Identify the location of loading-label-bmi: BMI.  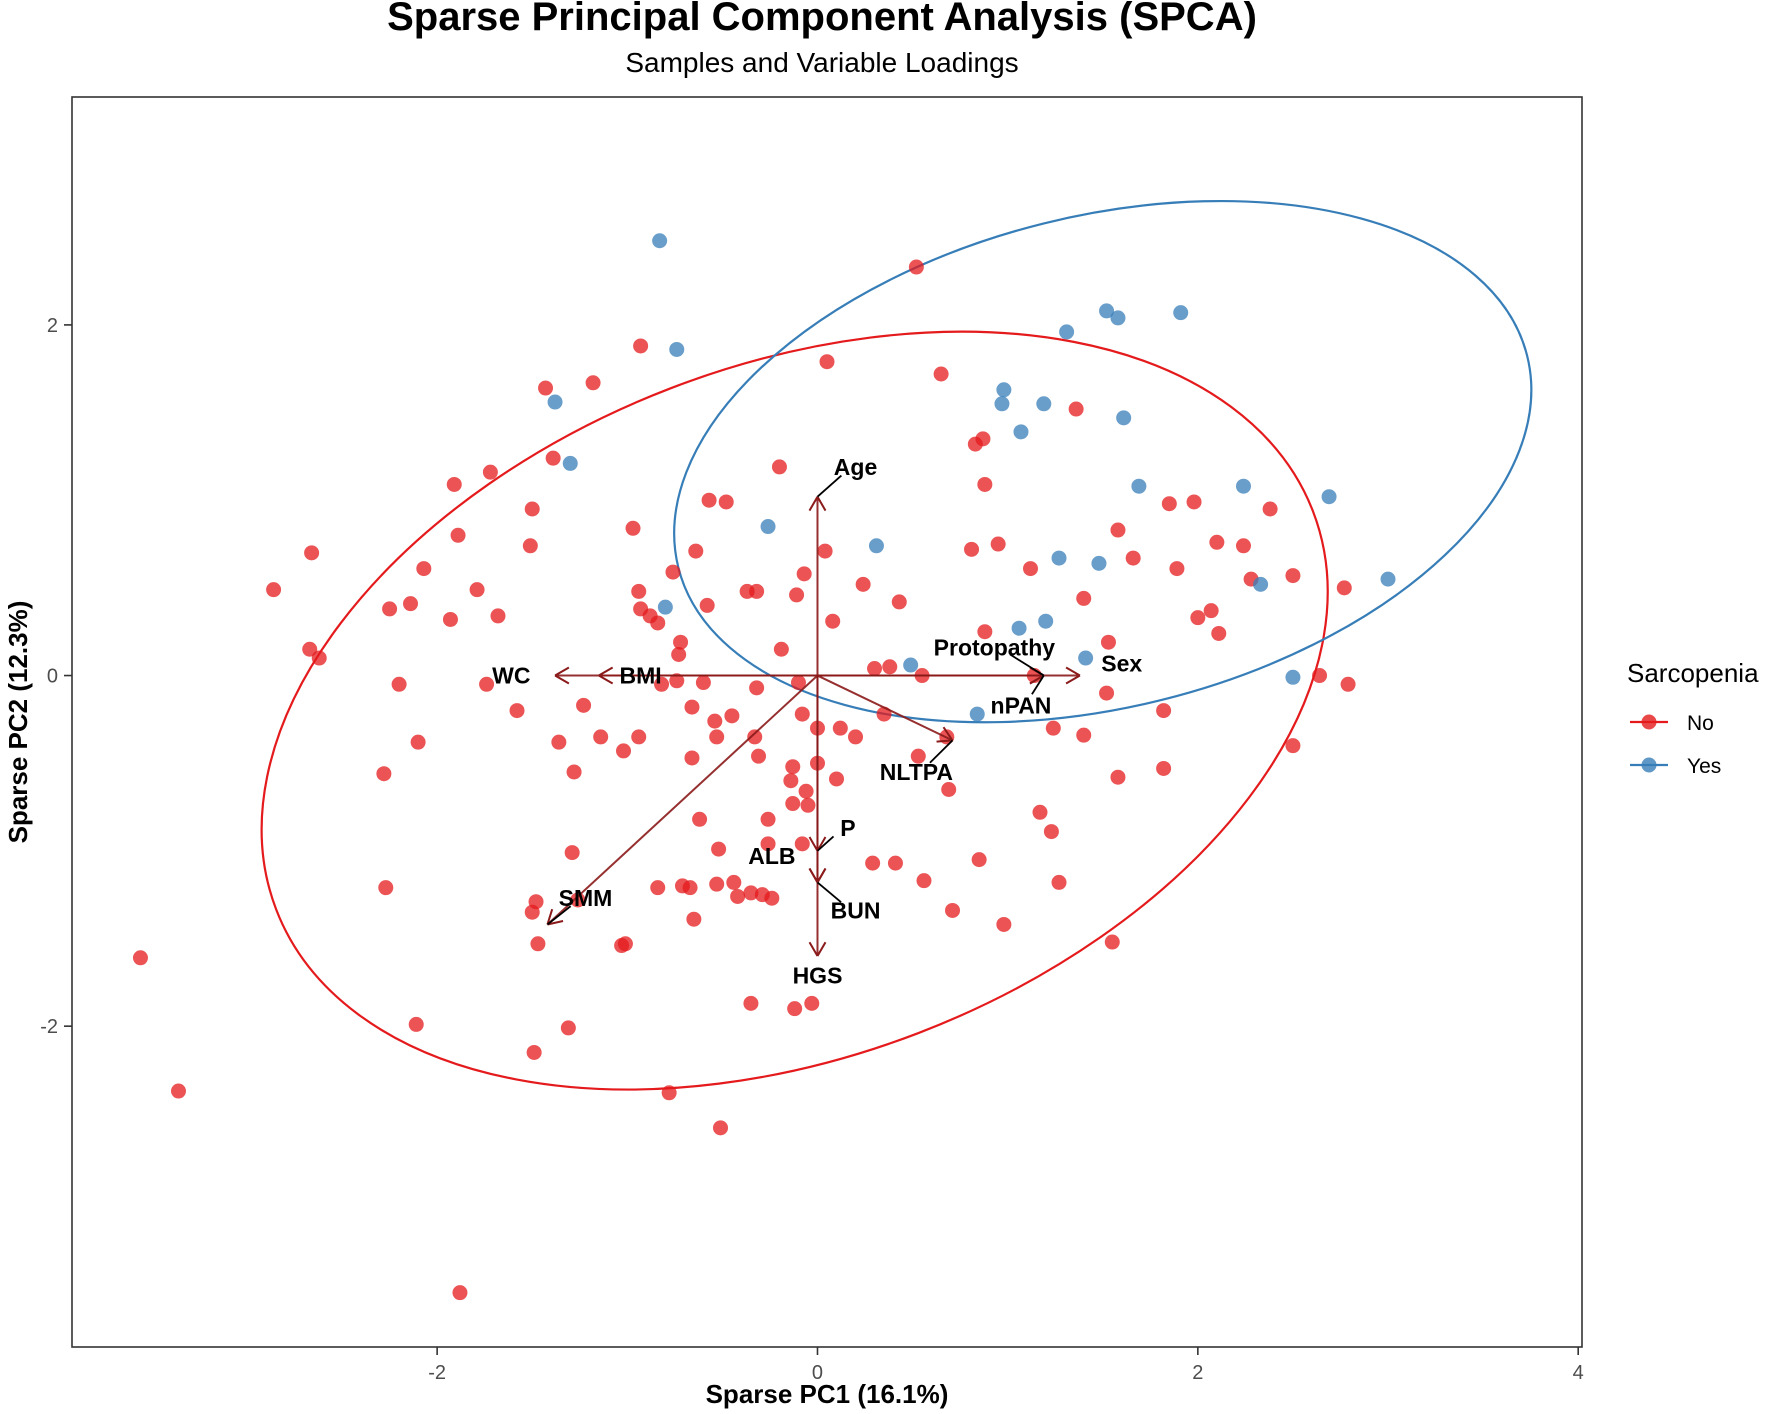
(641, 676).